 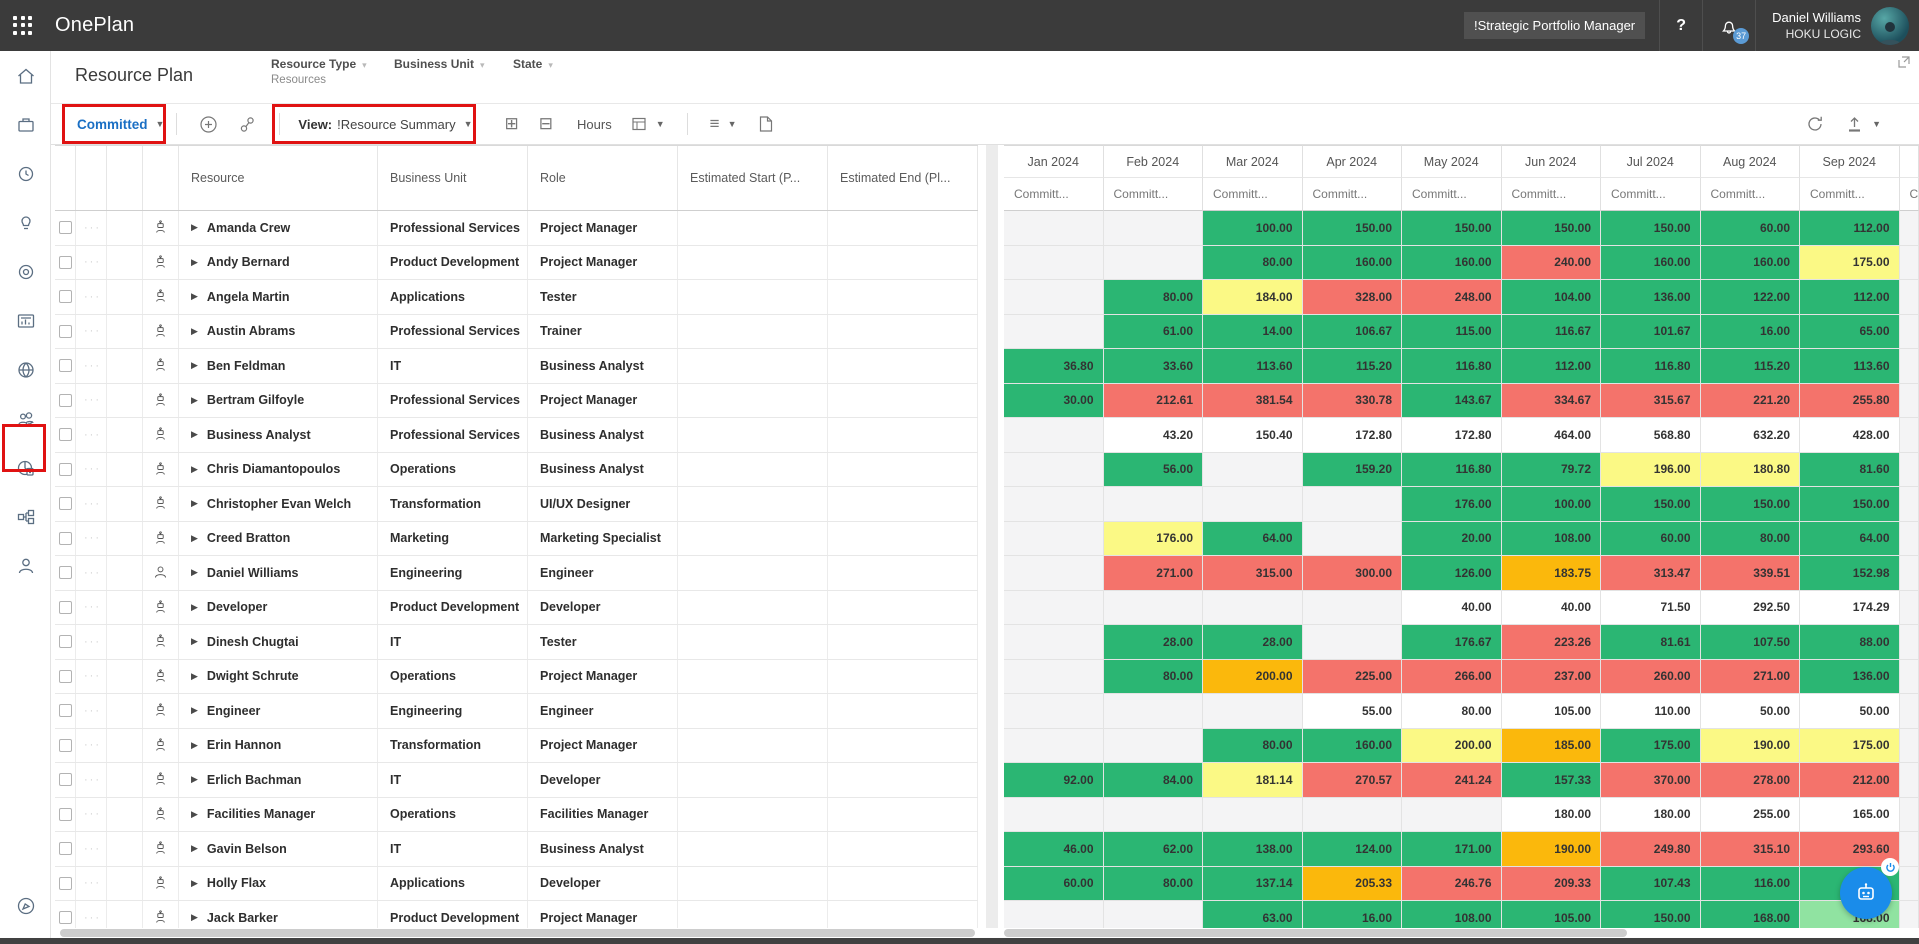 I want to click on hours-cell: 150.40, so click(x=1253, y=435).